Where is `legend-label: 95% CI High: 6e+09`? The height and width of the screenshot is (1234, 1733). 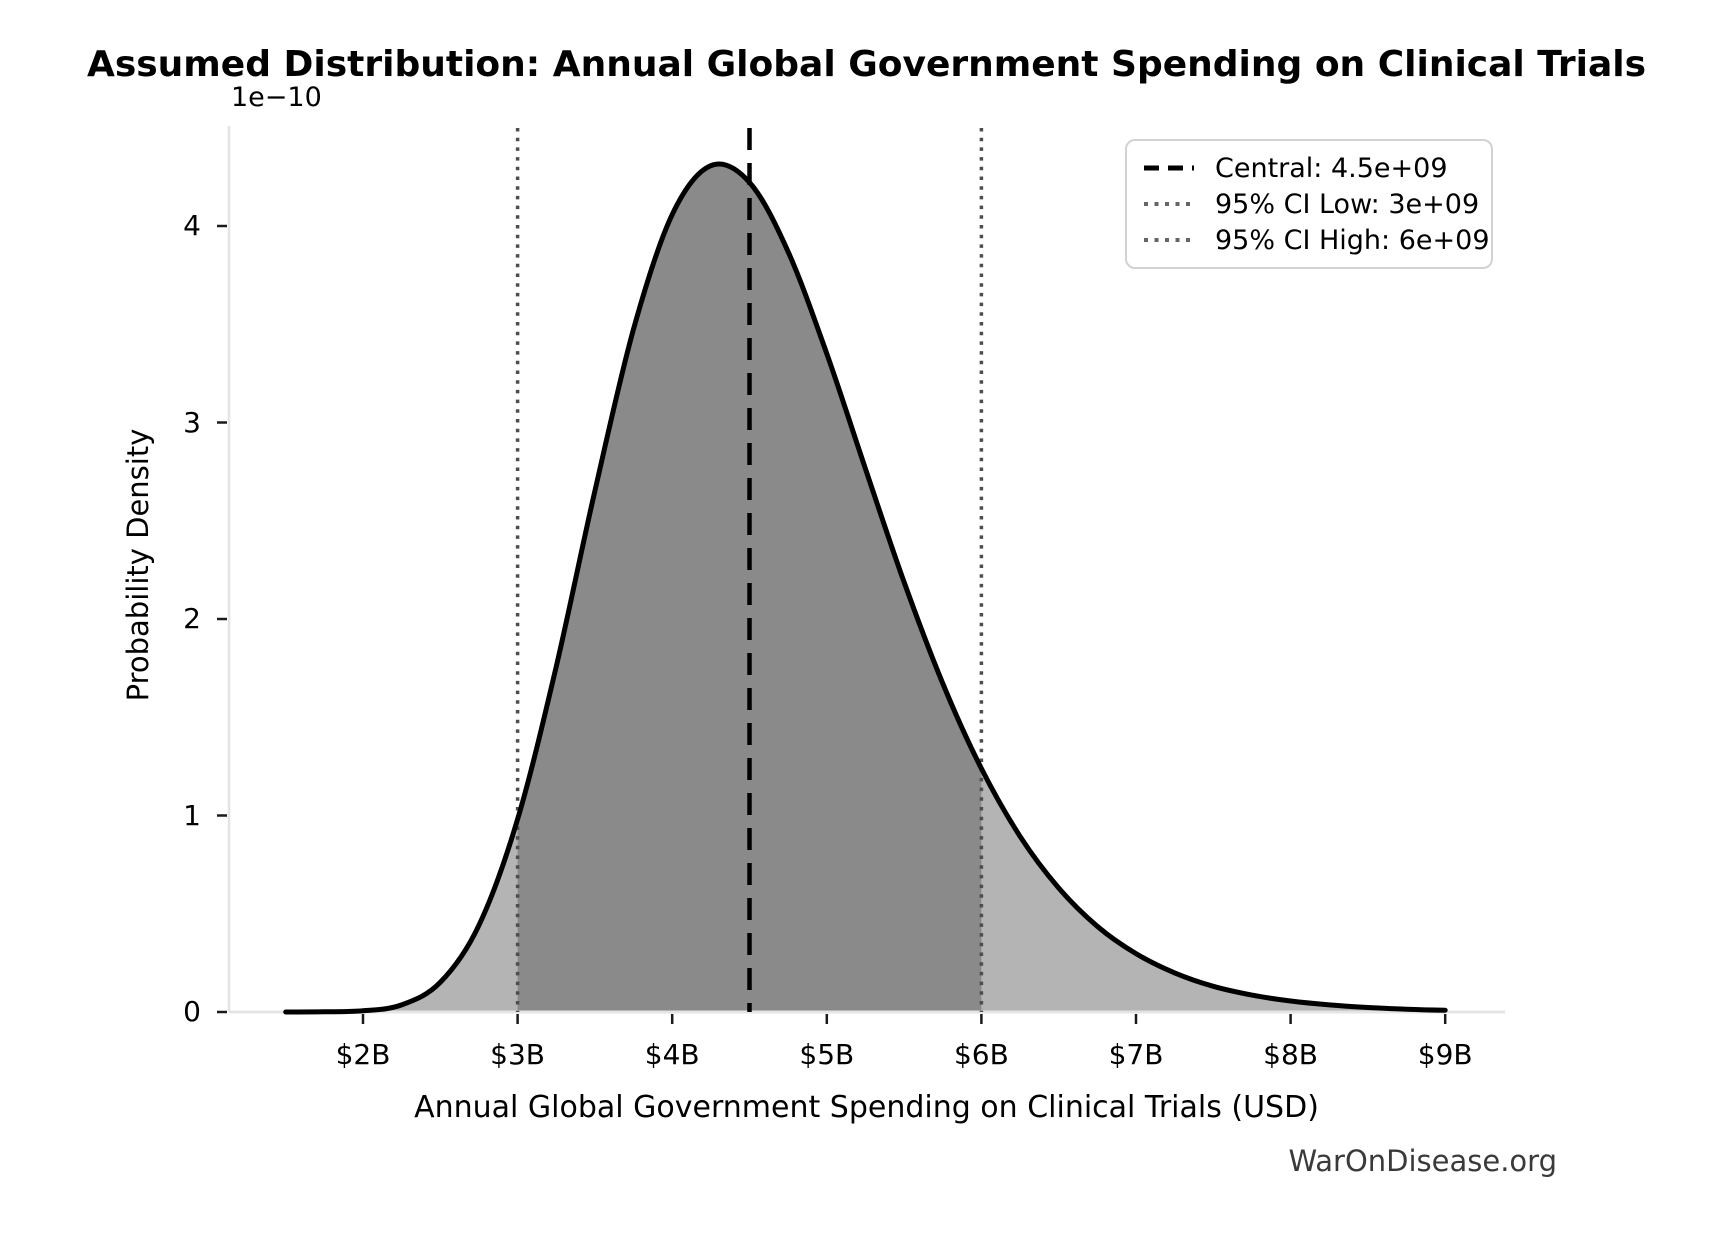
legend-label: 95% CI High: 6e+09 is located at coordinates (1352, 240).